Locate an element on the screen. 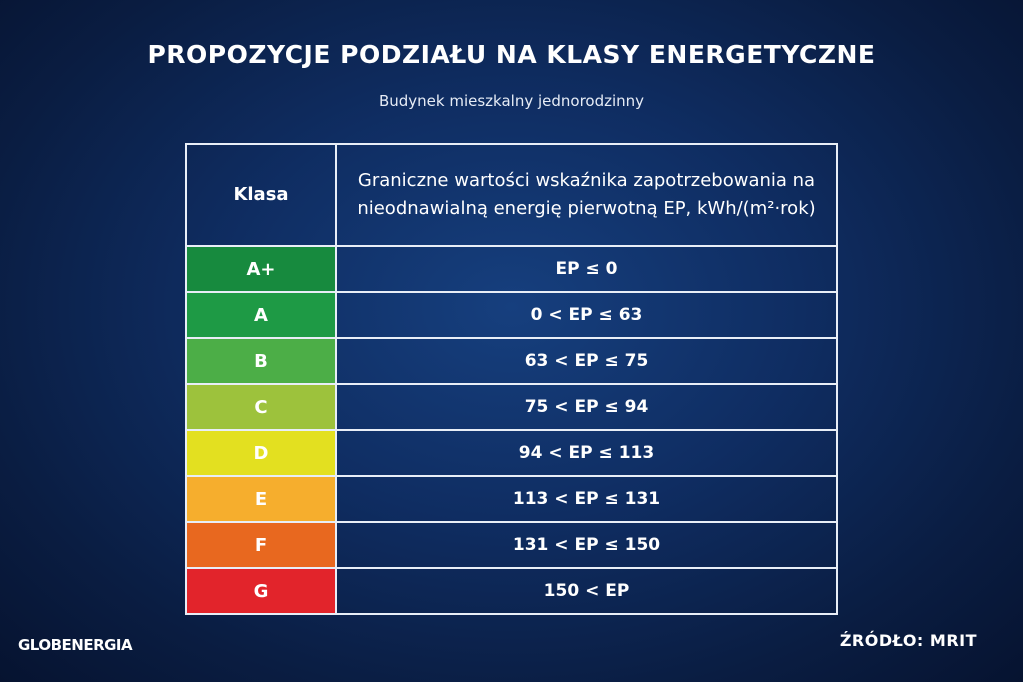 Image resolution: width=1023 pixels, height=682 pixels. energy-class-cell: A+ is located at coordinates (261, 269).